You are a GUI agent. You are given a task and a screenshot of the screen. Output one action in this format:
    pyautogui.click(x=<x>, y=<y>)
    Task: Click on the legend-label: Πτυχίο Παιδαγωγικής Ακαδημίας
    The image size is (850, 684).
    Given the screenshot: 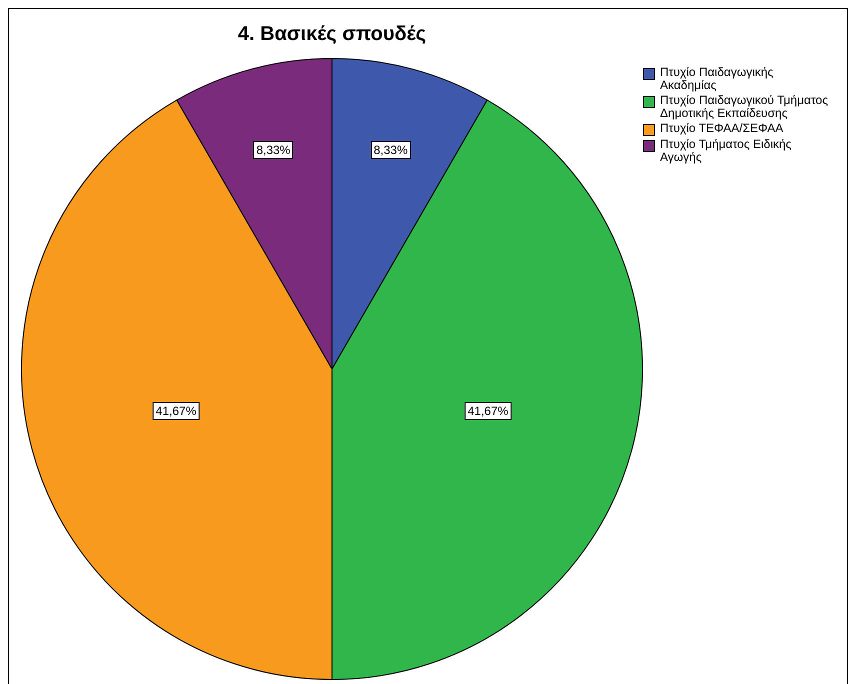 What is the action you would take?
    pyautogui.click(x=717, y=78)
    